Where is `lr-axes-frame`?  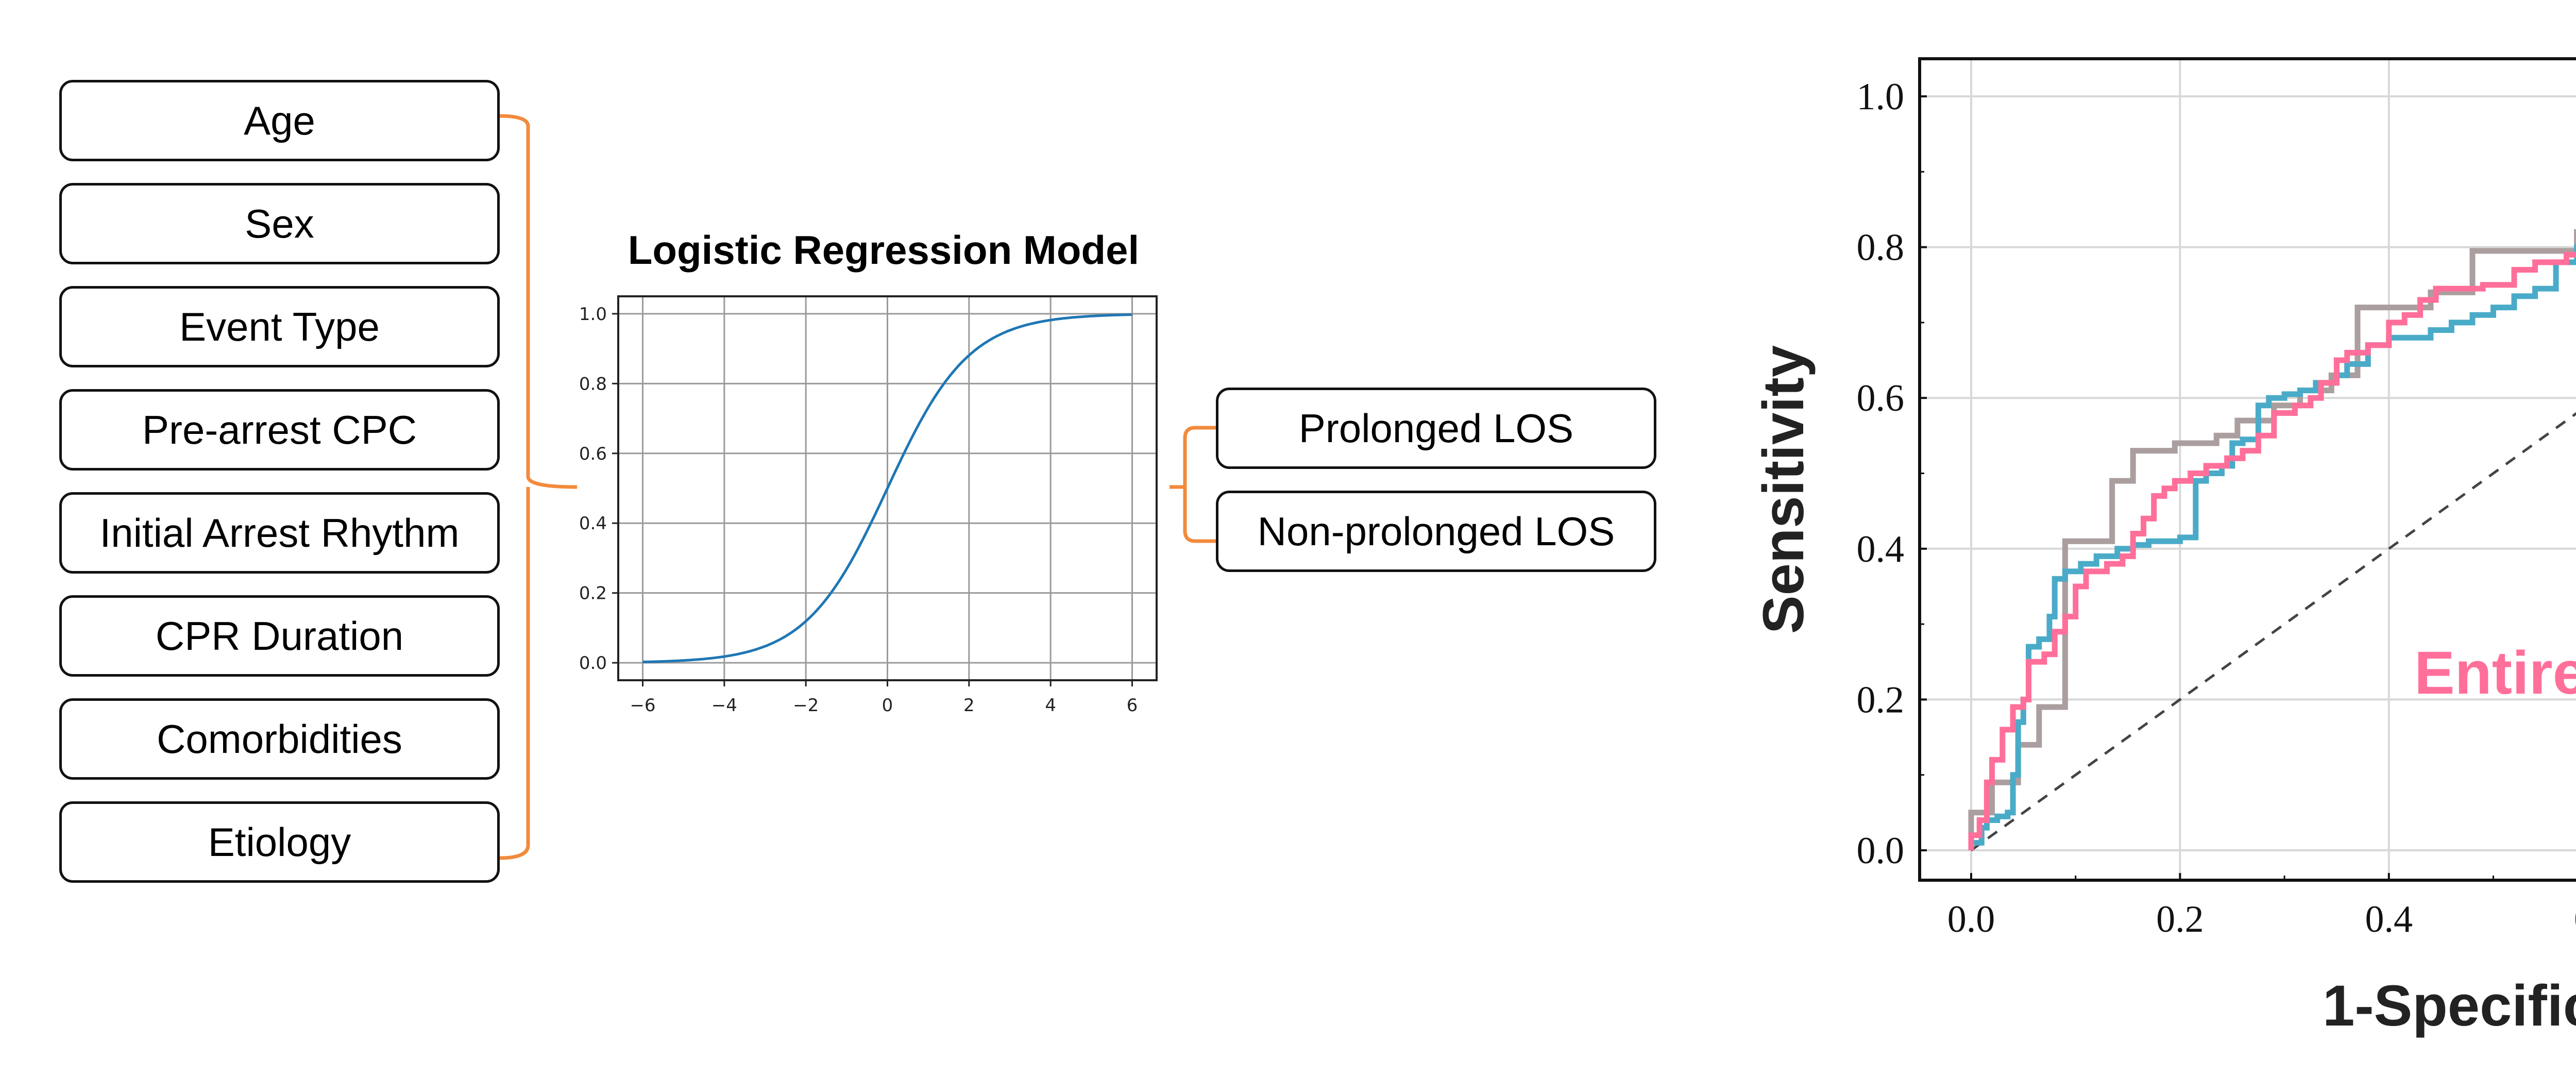 lr-axes-frame is located at coordinates (887, 488).